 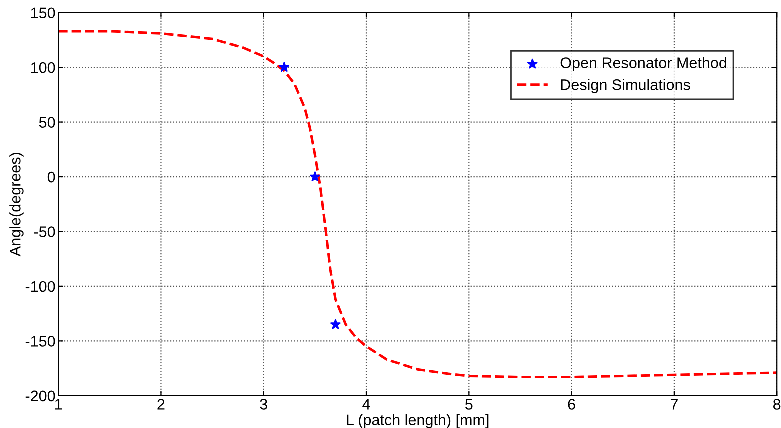 I want to click on x-tick-label: 3, so click(x=264, y=404).